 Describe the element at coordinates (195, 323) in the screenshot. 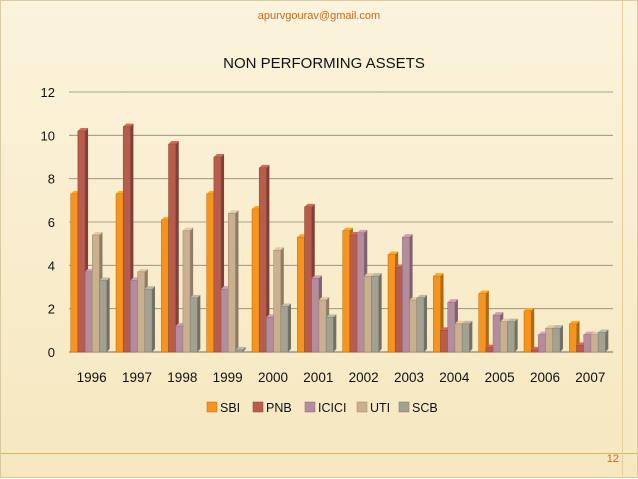

I see `bar-scb-1998` at that location.